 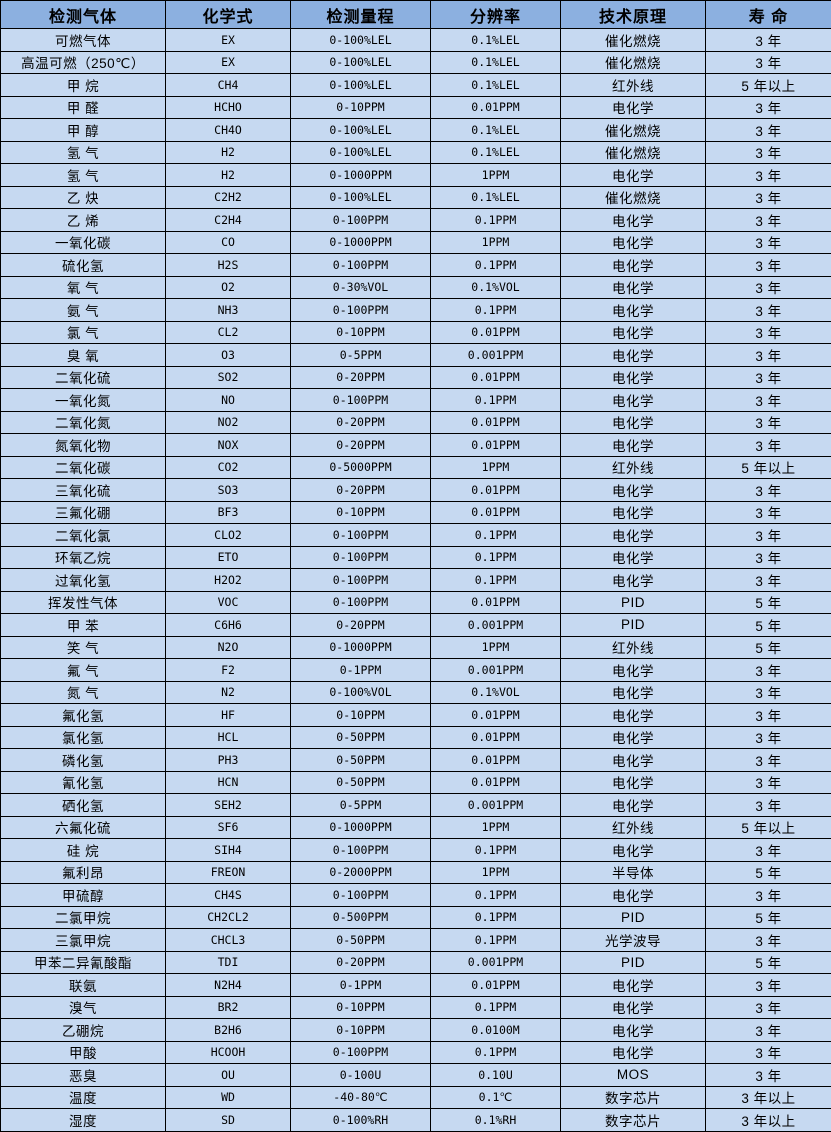 I want to click on cell-gas-name: 一氧化氮, so click(x=83, y=400).